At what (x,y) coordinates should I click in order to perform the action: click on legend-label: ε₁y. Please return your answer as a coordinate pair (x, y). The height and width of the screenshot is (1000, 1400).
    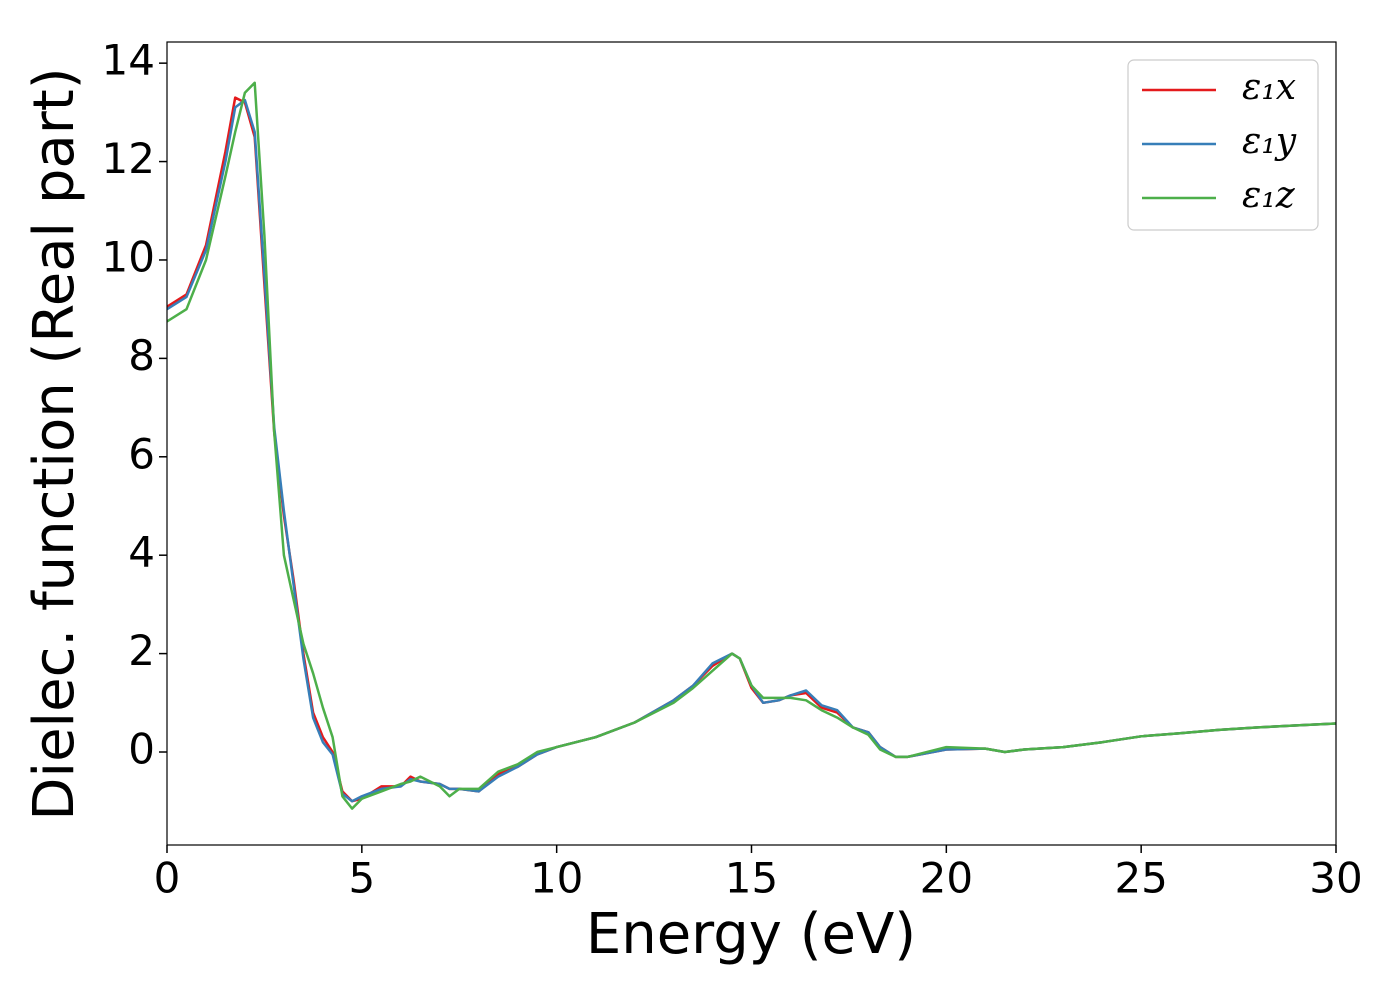
    Looking at the image, I should click on (1269, 141).